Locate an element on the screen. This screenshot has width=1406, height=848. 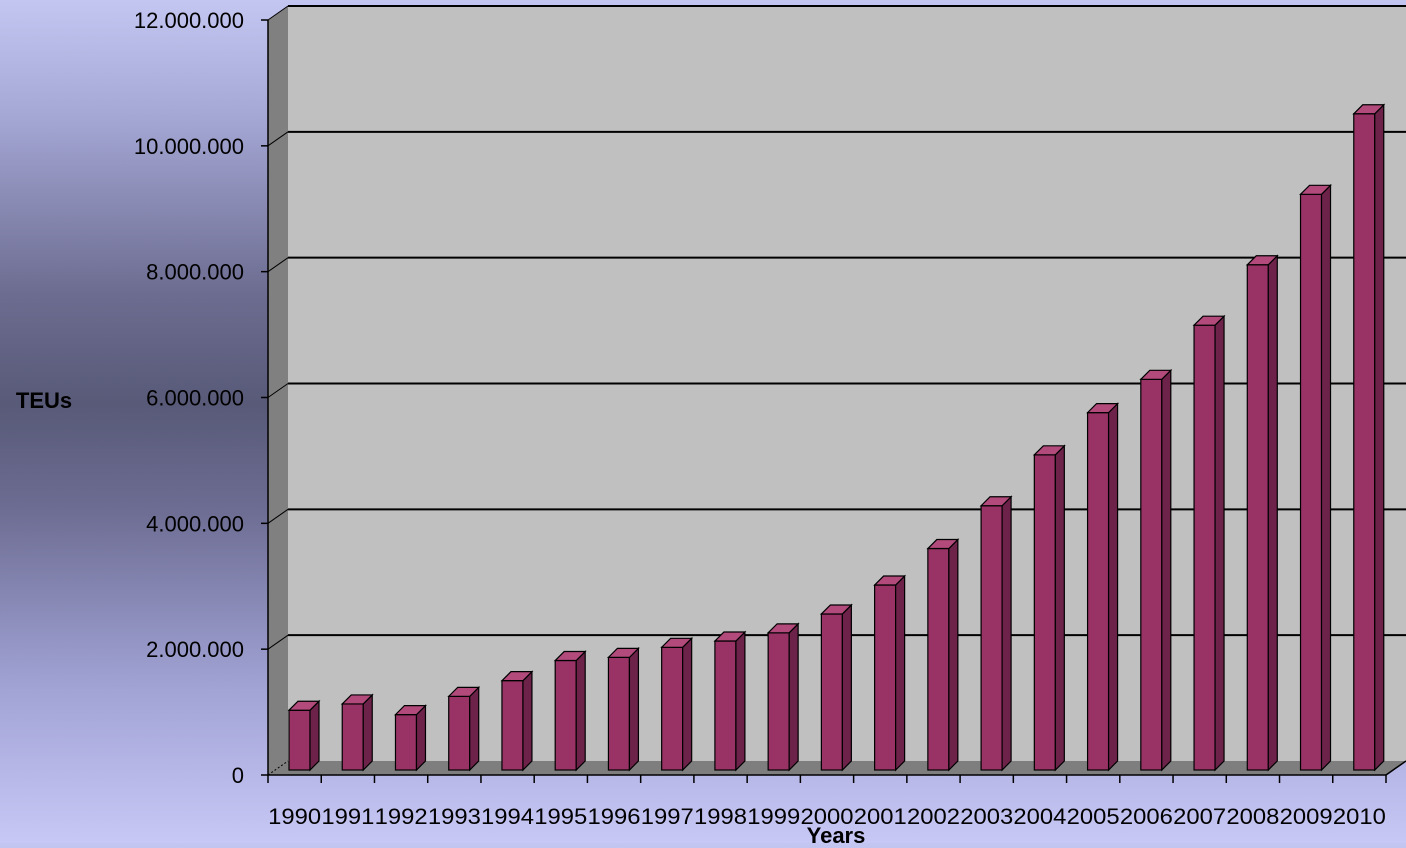
x-tick-label: 2008 is located at coordinates (1252, 816).